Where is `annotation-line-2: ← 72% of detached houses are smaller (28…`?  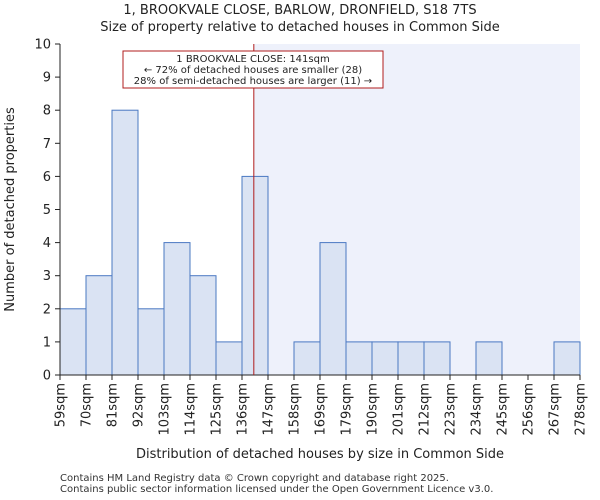 annotation-line-2: ← 72% of detached houses are smaller (28… is located at coordinates (253, 70).